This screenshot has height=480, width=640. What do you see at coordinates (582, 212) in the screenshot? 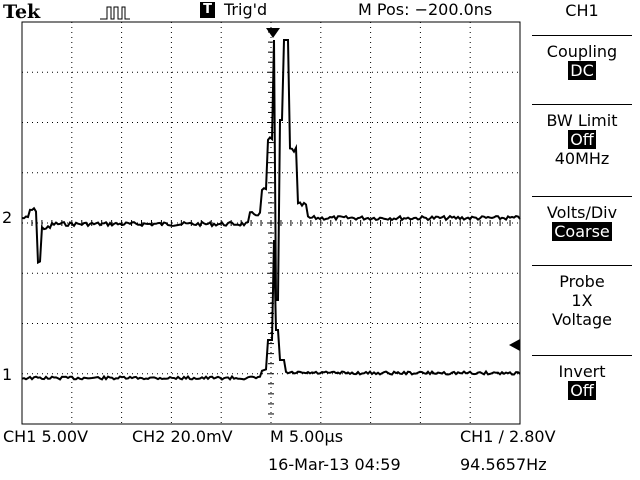
I see `volts-div-label: Volts/Div` at bounding box center [582, 212].